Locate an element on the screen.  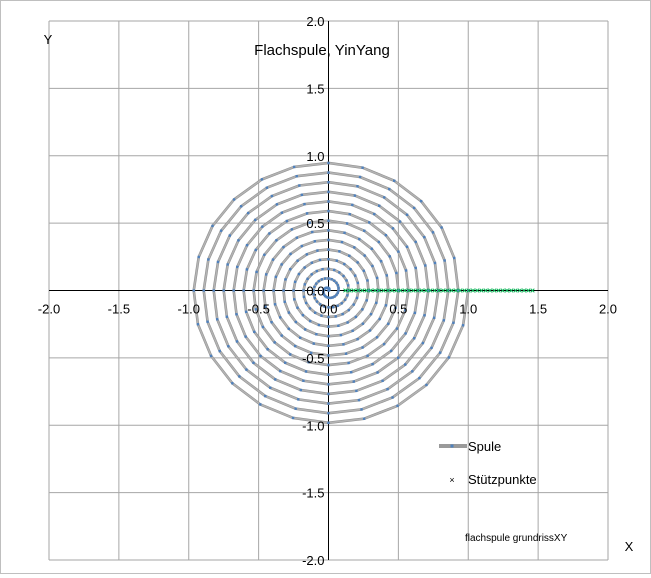
x-tick-label: -0.5 is located at coordinates (258, 309).